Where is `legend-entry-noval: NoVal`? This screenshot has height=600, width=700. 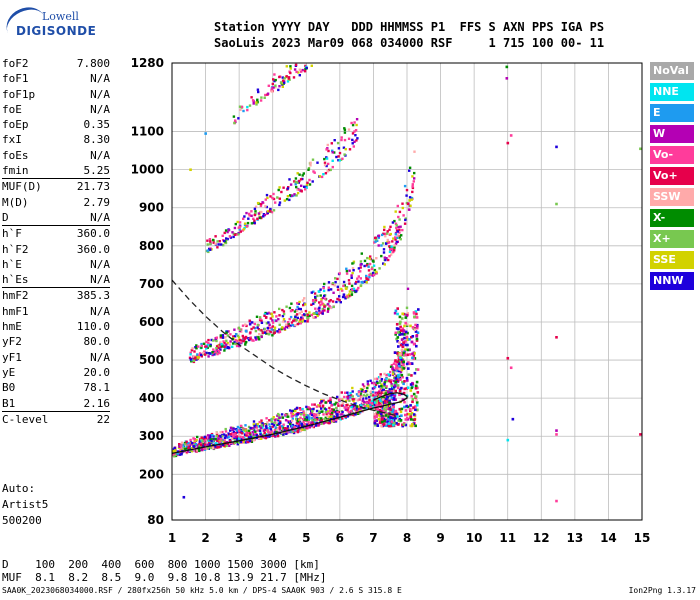 legend-entry-noval: NoVal is located at coordinates (672, 71).